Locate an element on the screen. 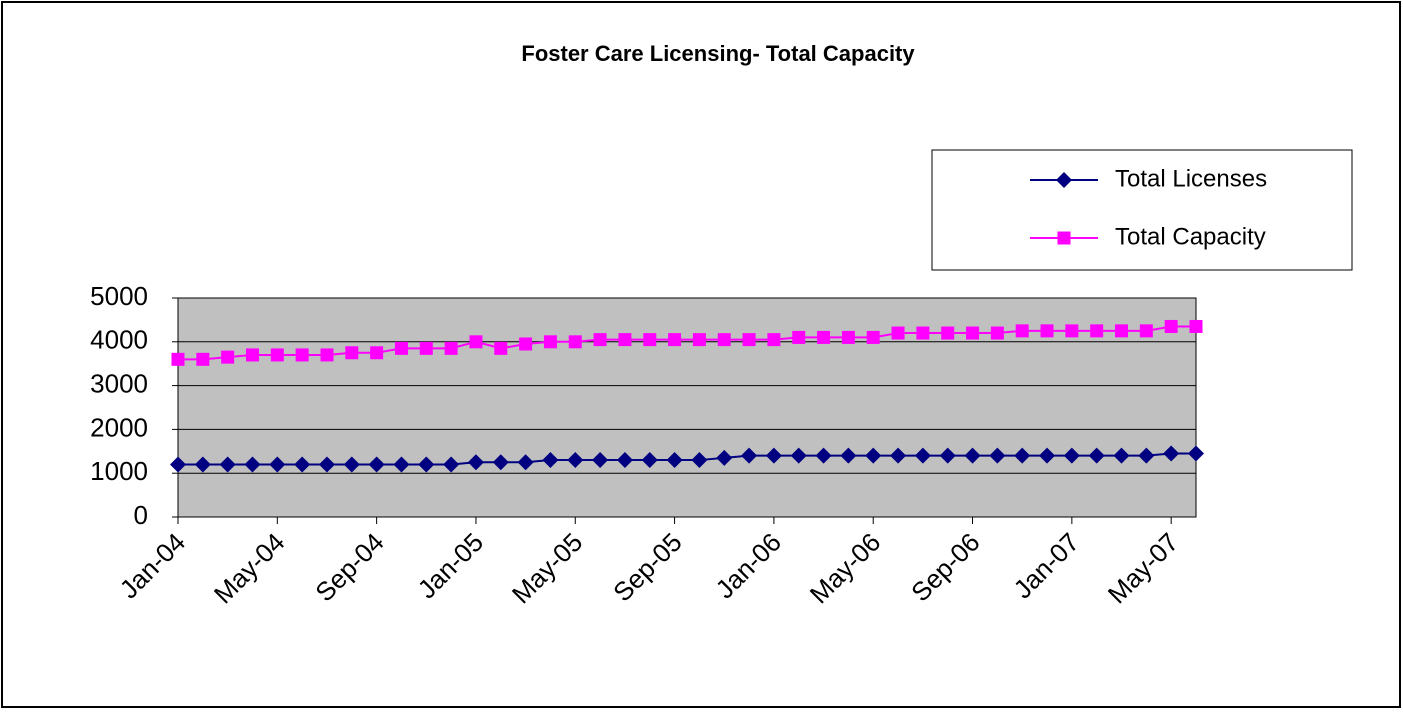 The image size is (1403, 715). y-tick-label: 1000 is located at coordinates (119, 471).